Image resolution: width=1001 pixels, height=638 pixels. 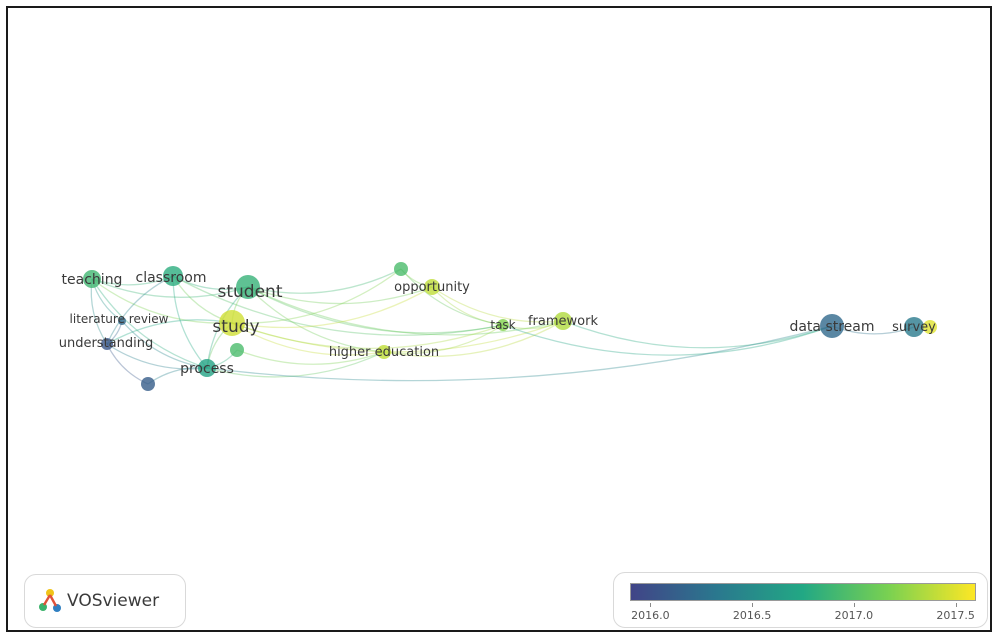 I want to click on link-student-opportunity, so click(x=340, y=295).